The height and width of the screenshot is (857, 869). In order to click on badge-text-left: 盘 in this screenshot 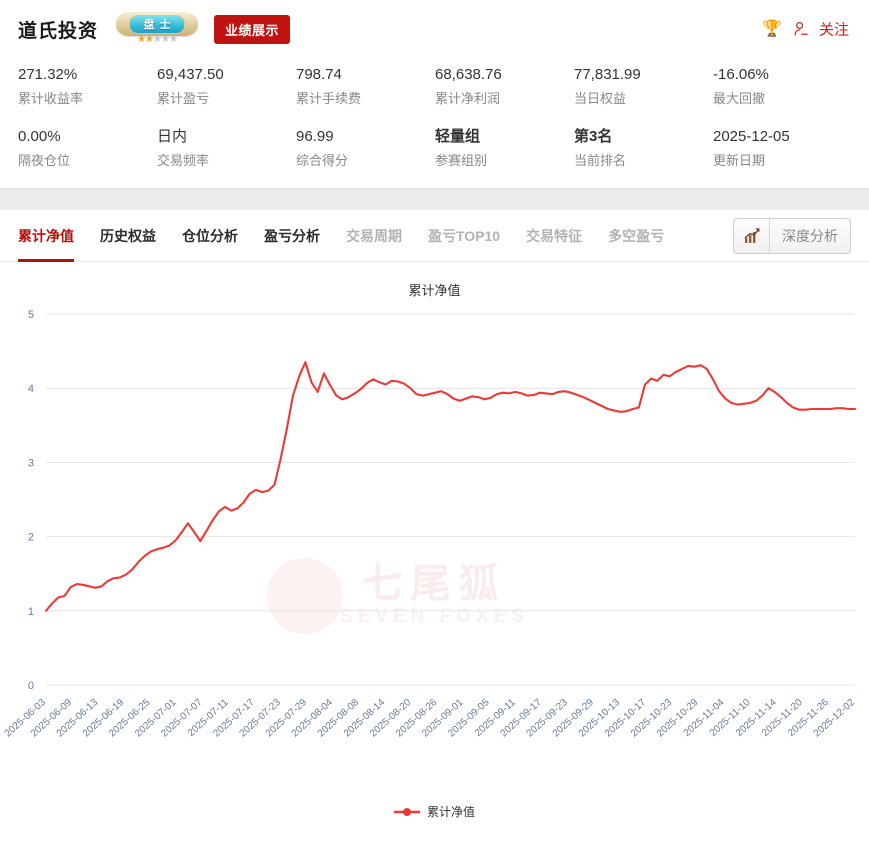, I will do `click(149, 25)`.